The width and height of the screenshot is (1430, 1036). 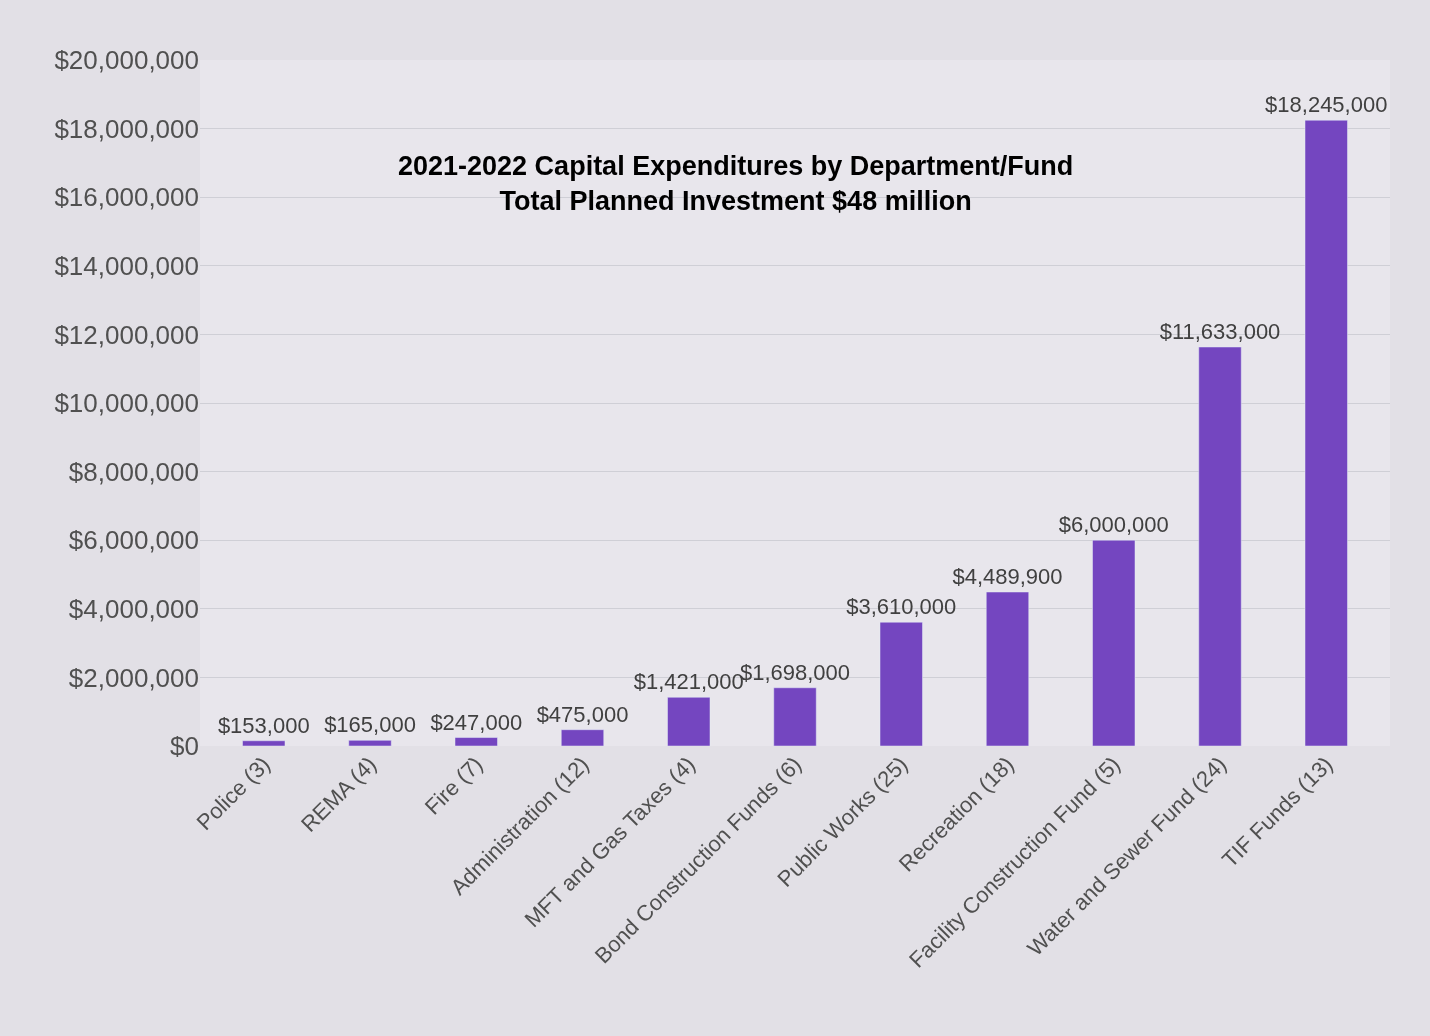 What do you see at coordinates (1326, 105) in the screenshot?
I see `data-label: $18,245,000` at bounding box center [1326, 105].